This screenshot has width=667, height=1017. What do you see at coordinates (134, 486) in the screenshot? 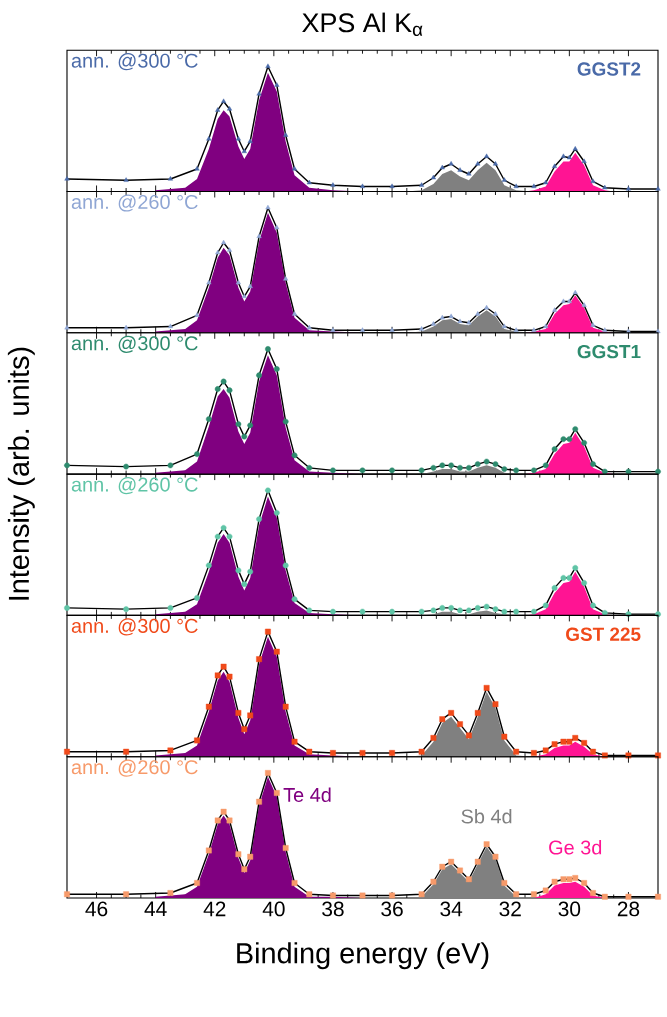
I see `annotation: ann. @260 °C` at bounding box center [134, 486].